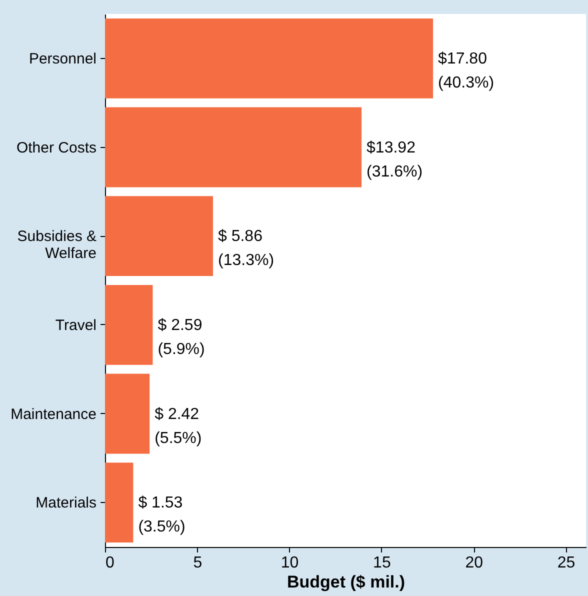 Image resolution: width=588 pixels, height=596 pixels. Describe the element at coordinates (56, 245) in the screenshot. I see `y-tick-label: Subsidies & Welfare` at that location.